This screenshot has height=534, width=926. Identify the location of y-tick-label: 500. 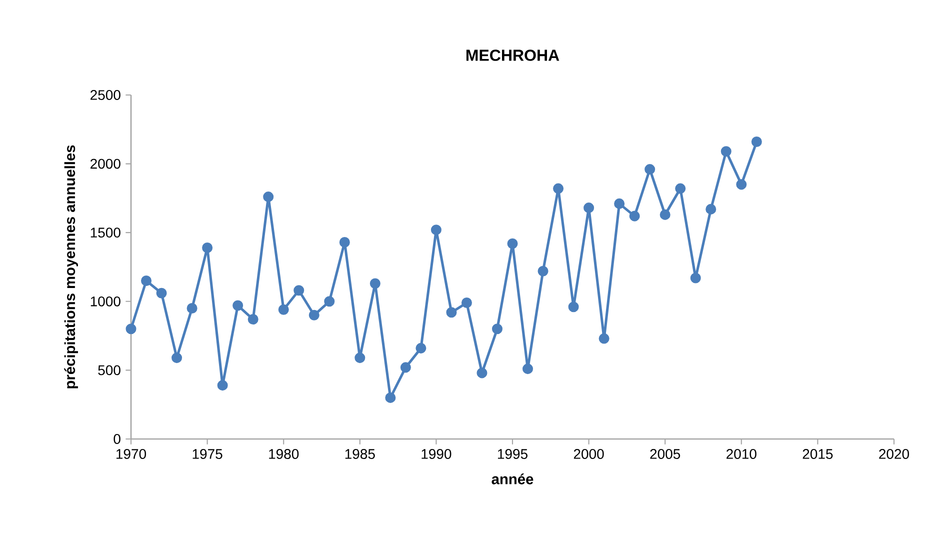
(109, 370).